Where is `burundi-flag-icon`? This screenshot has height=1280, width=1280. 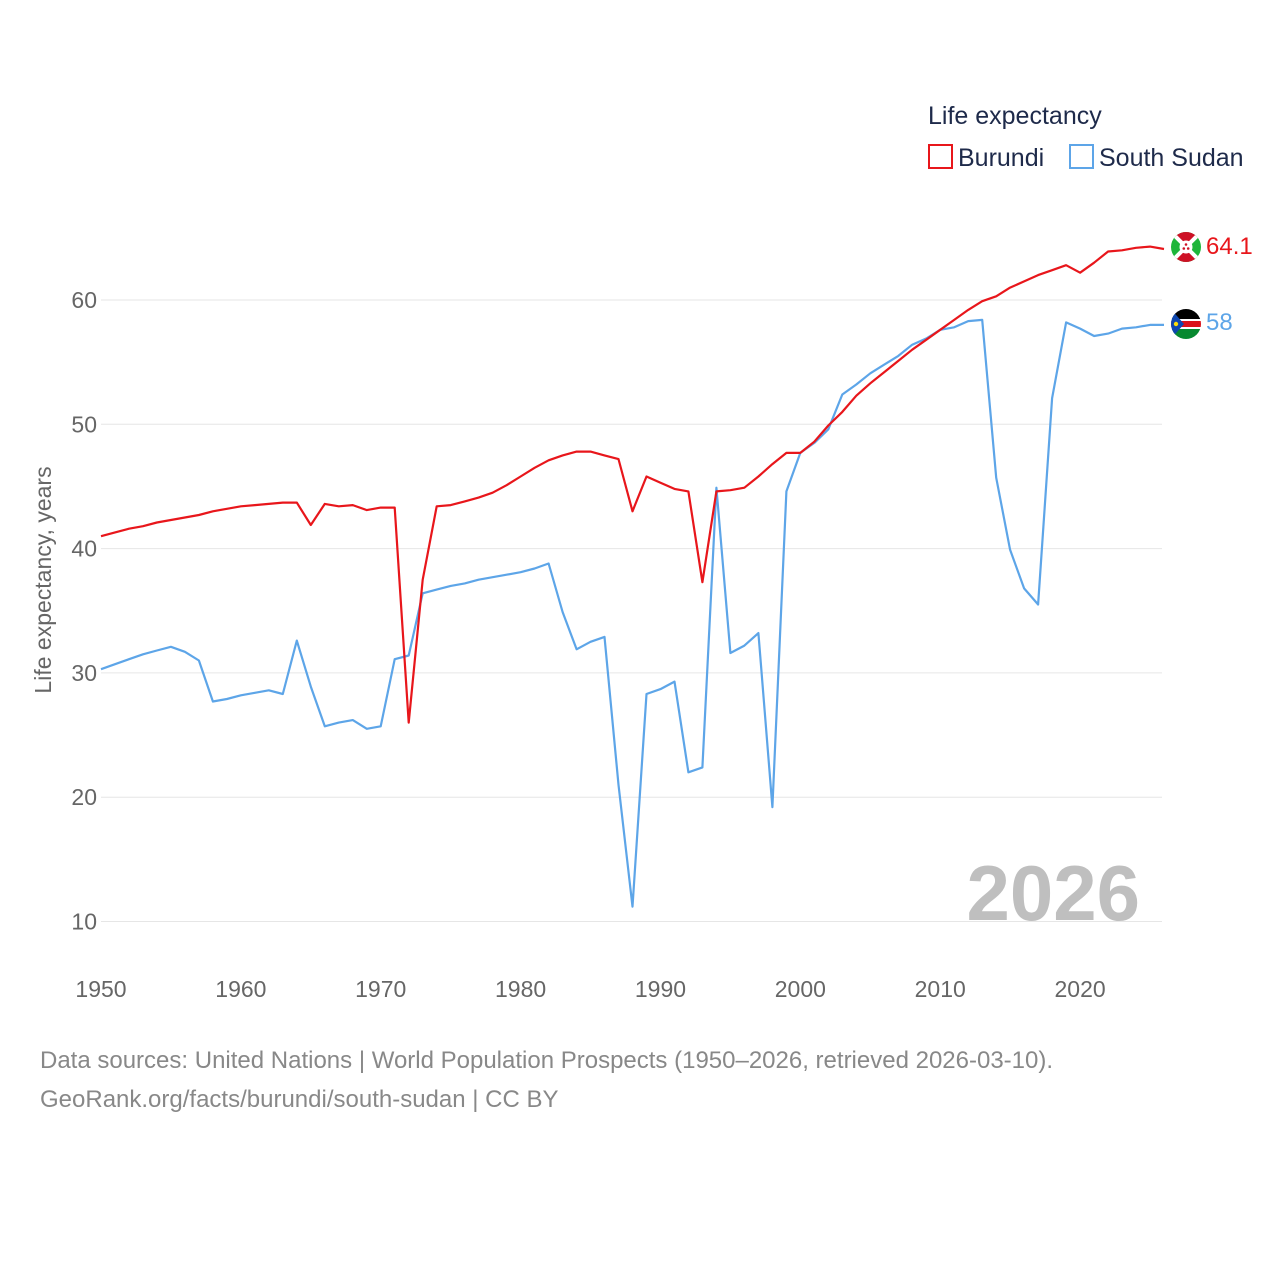
burundi-flag-icon is located at coordinates (1186, 247).